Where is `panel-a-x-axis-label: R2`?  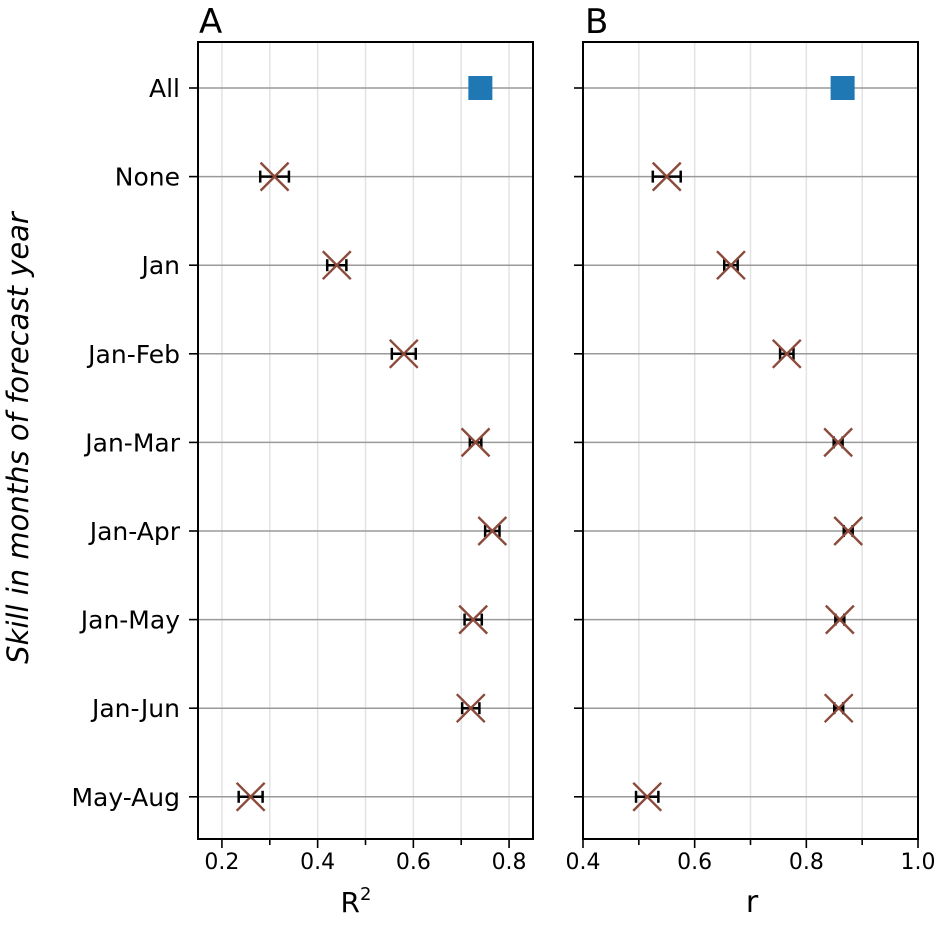 panel-a-x-axis-label: R2 is located at coordinates (356, 901).